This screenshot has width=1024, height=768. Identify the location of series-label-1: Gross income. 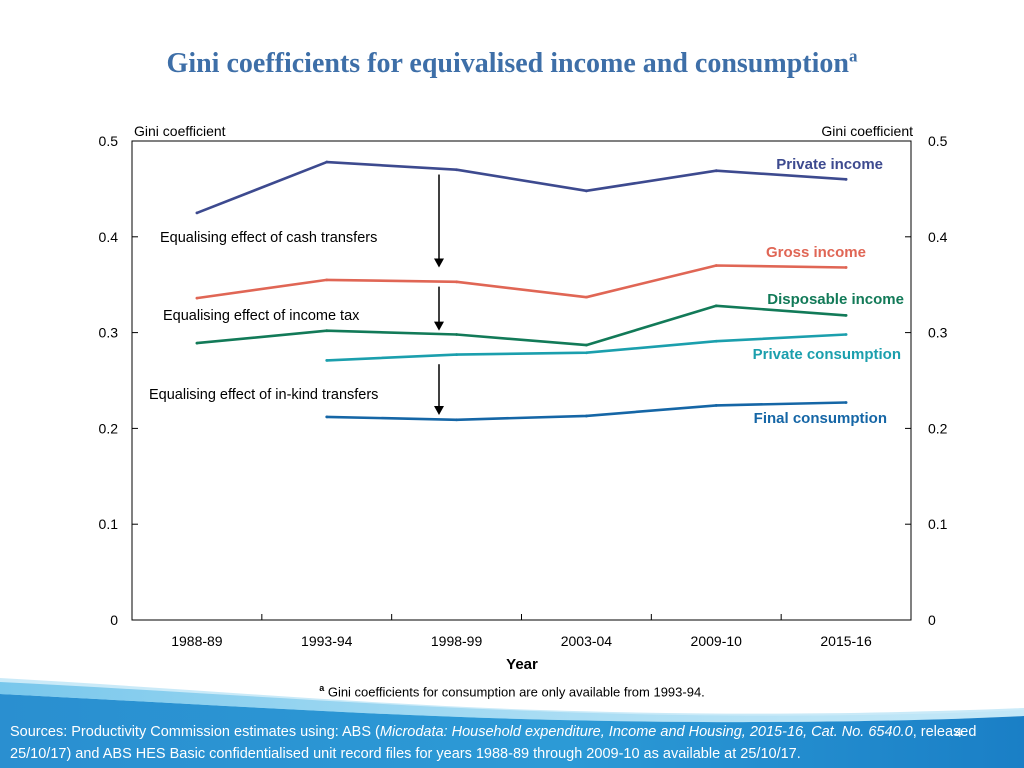
(816, 252).